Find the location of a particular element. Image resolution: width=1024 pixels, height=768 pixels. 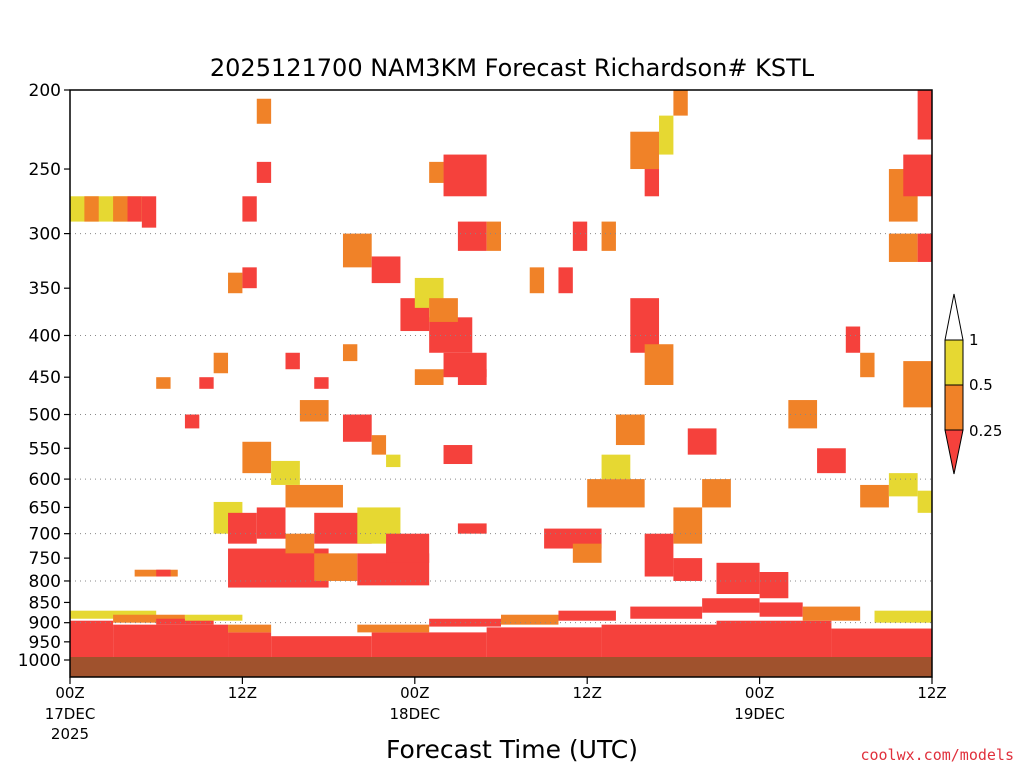

x-tick-date: 18DEC is located at coordinates (415, 714).